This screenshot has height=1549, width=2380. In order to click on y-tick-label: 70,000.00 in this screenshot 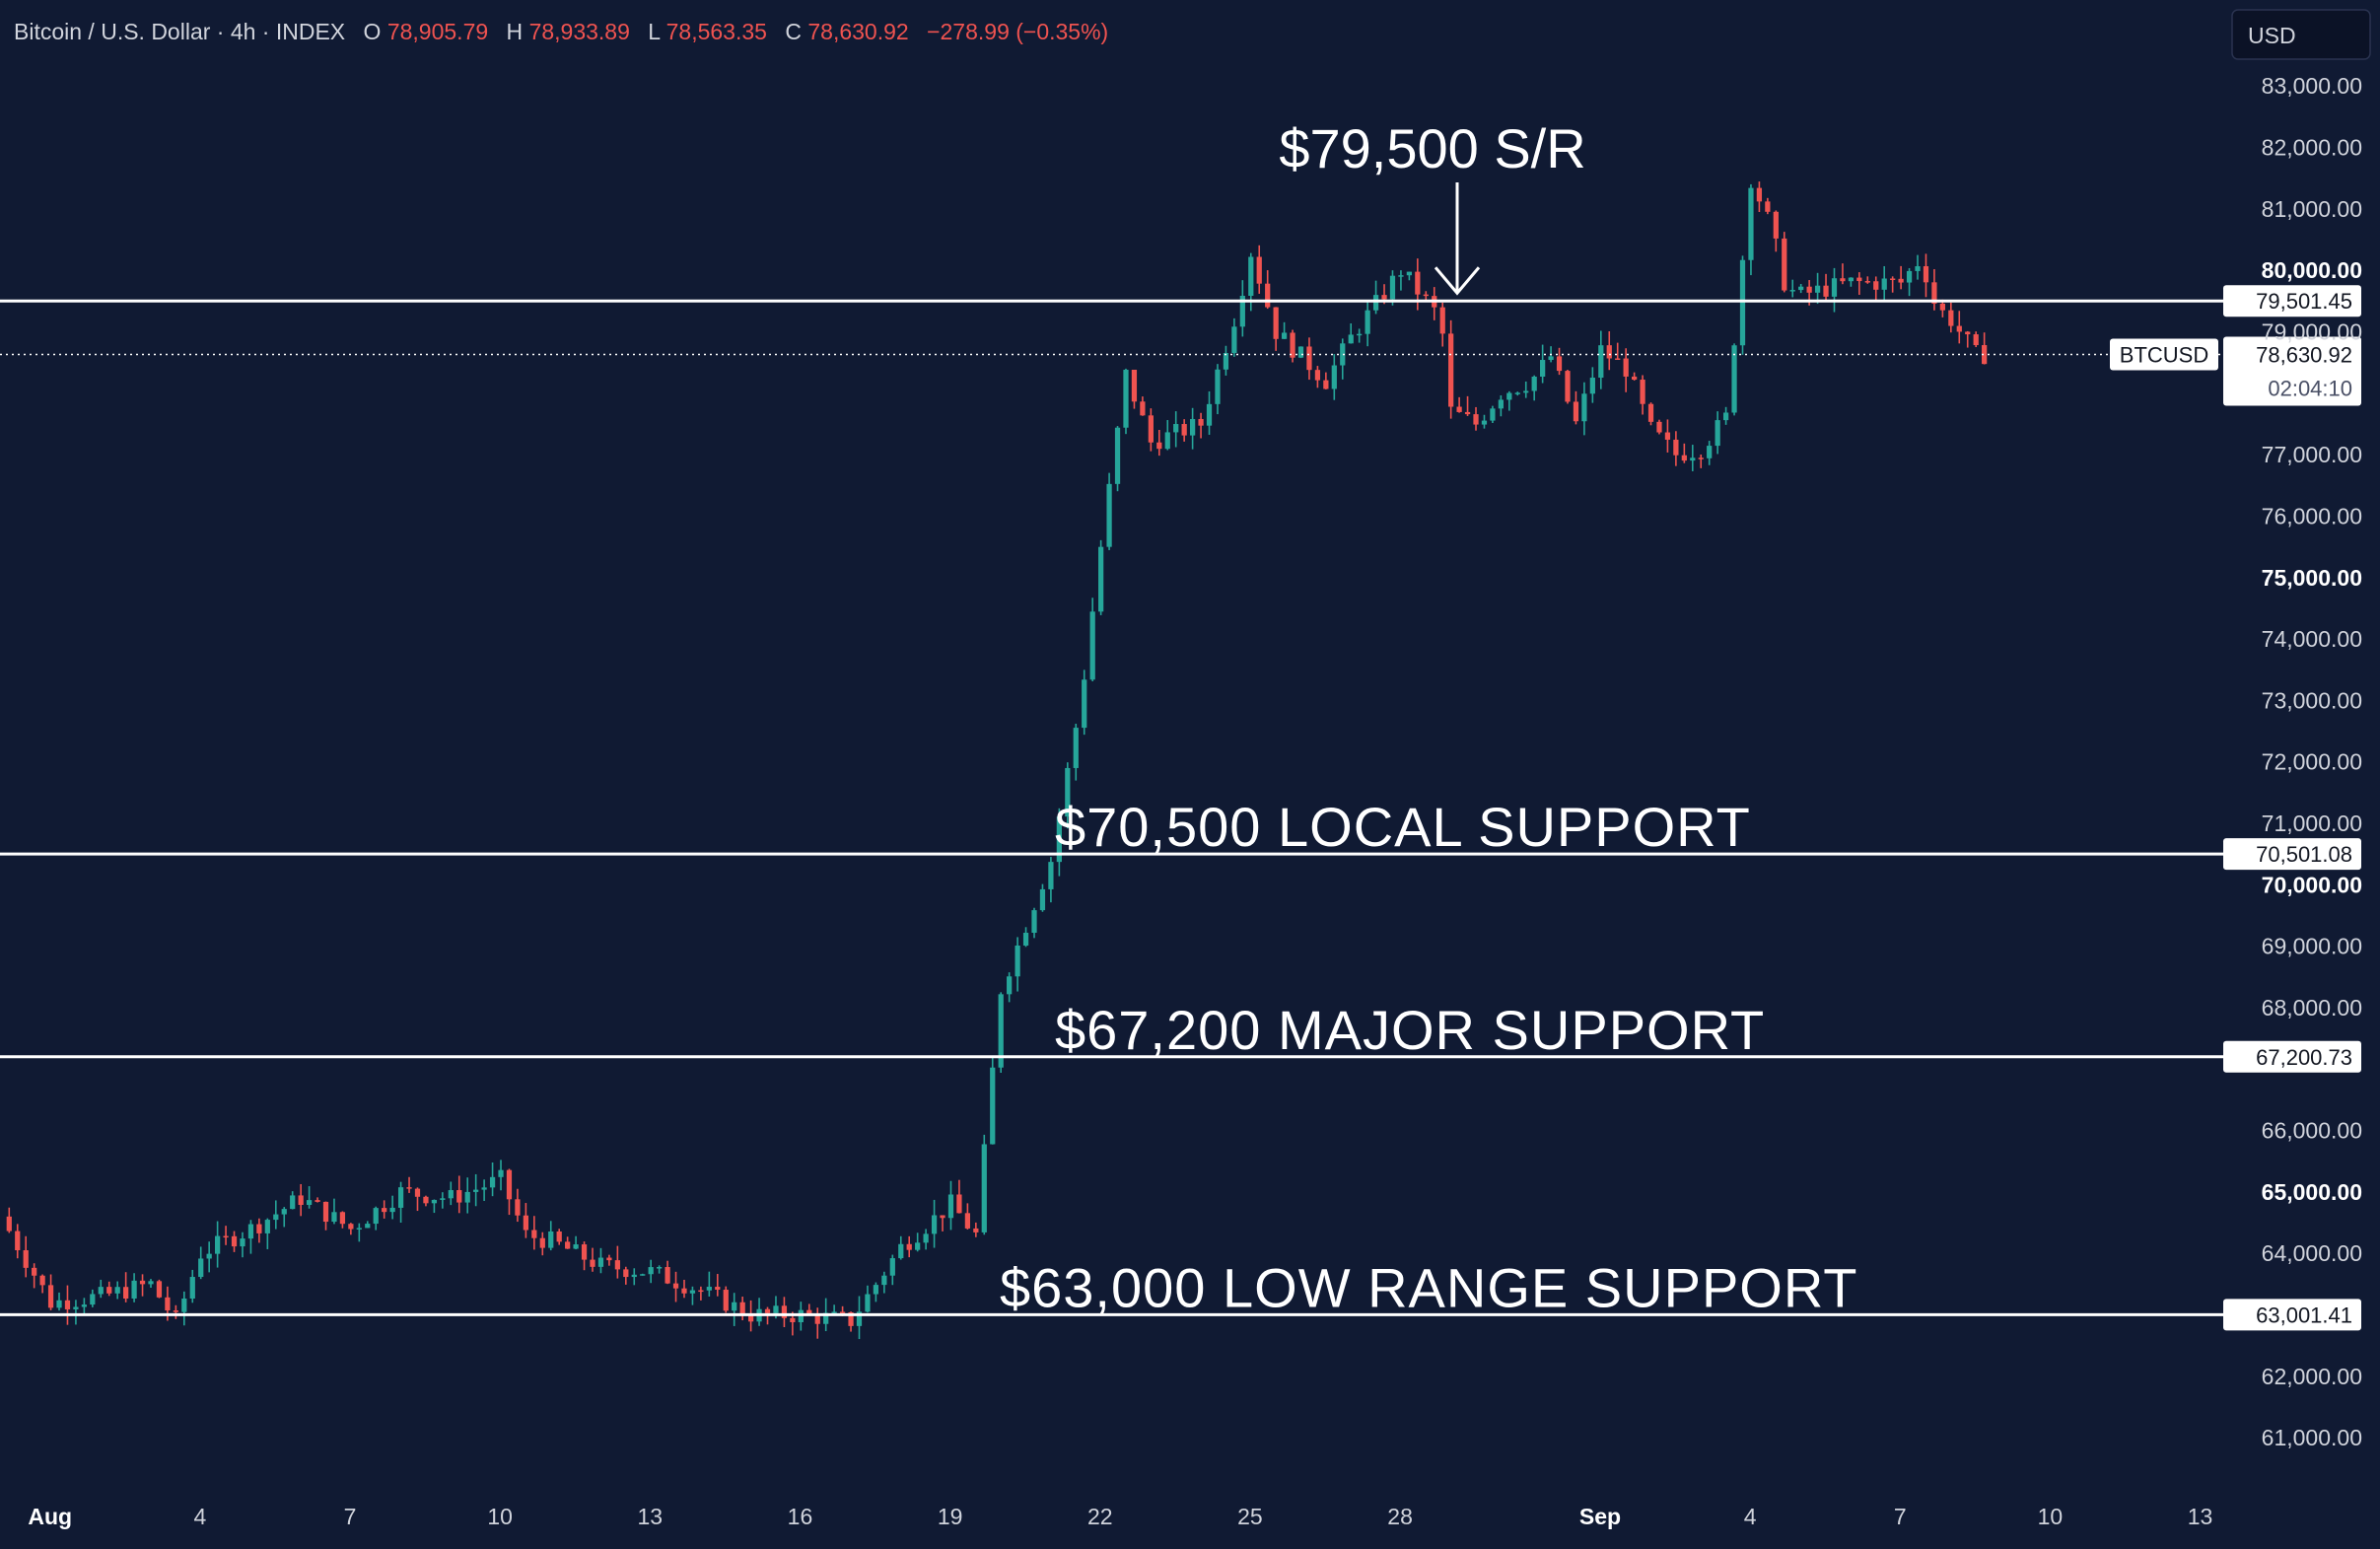, I will do `click(2312, 884)`.